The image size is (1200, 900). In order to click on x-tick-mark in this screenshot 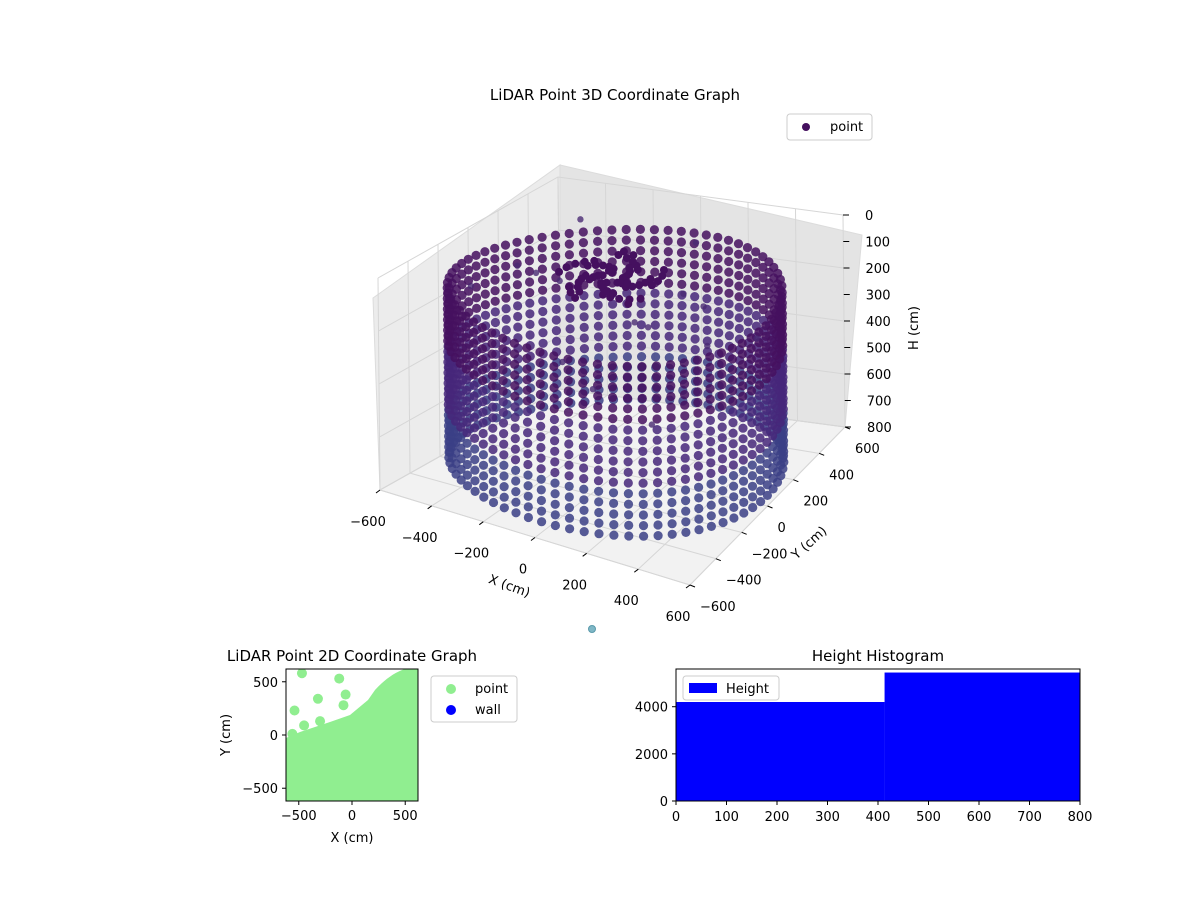, I will do `click(636, 570)`.